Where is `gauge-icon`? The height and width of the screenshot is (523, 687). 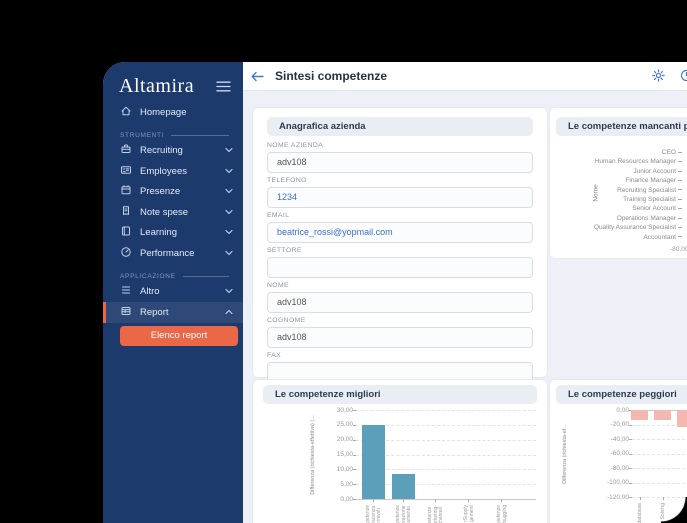 gauge-icon is located at coordinates (126, 253).